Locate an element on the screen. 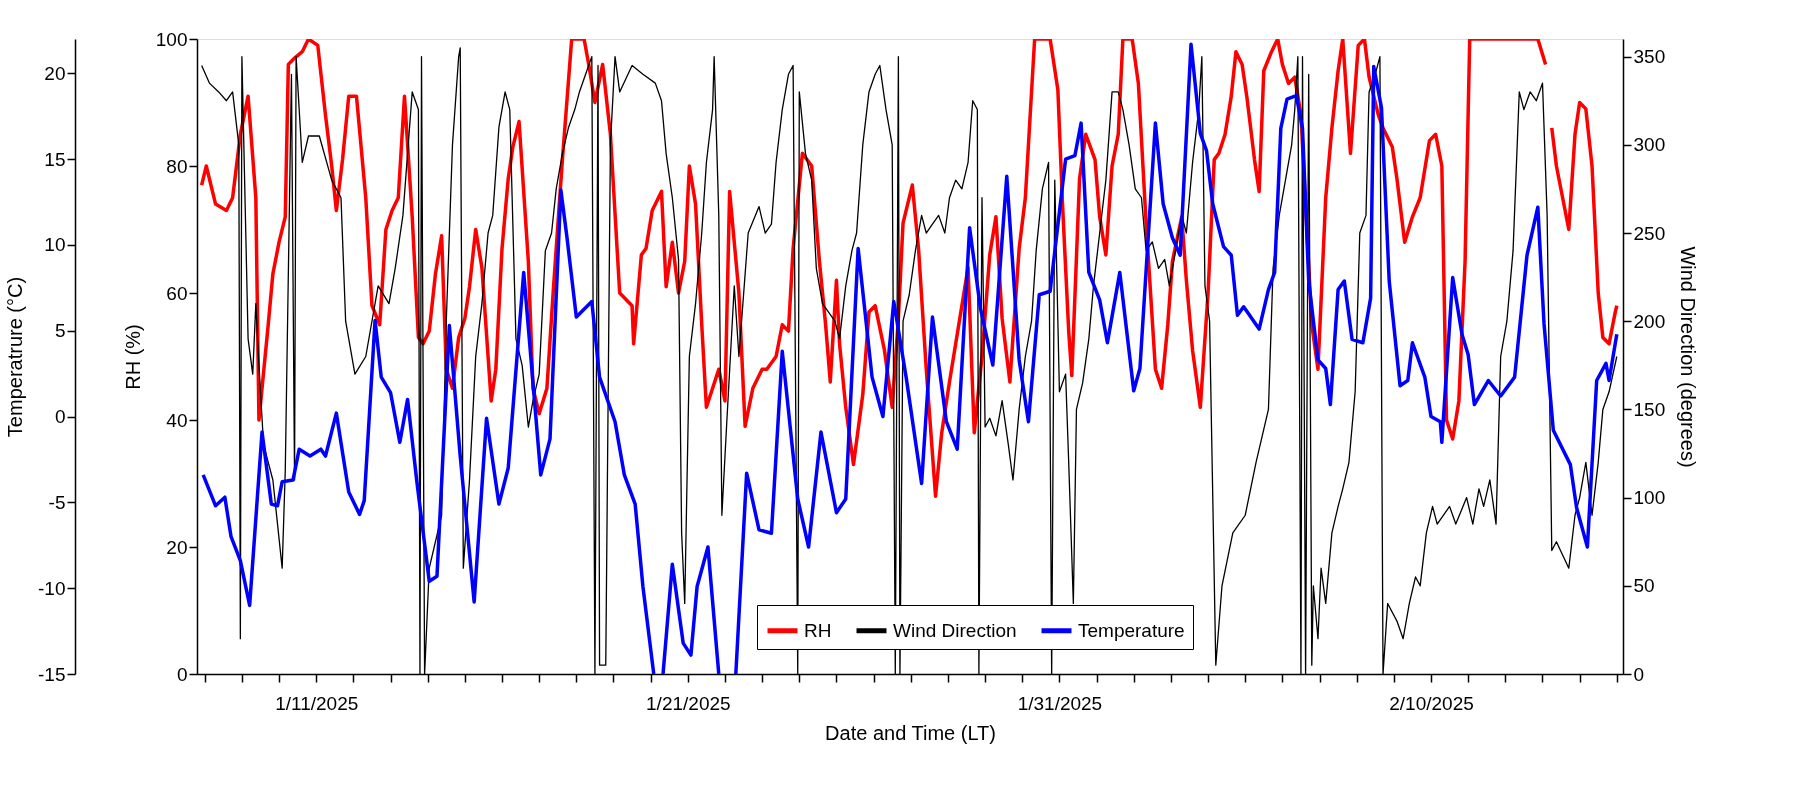 The height and width of the screenshot is (791, 1810). y2-tick-label: 350 is located at coordinates (1649, 57).